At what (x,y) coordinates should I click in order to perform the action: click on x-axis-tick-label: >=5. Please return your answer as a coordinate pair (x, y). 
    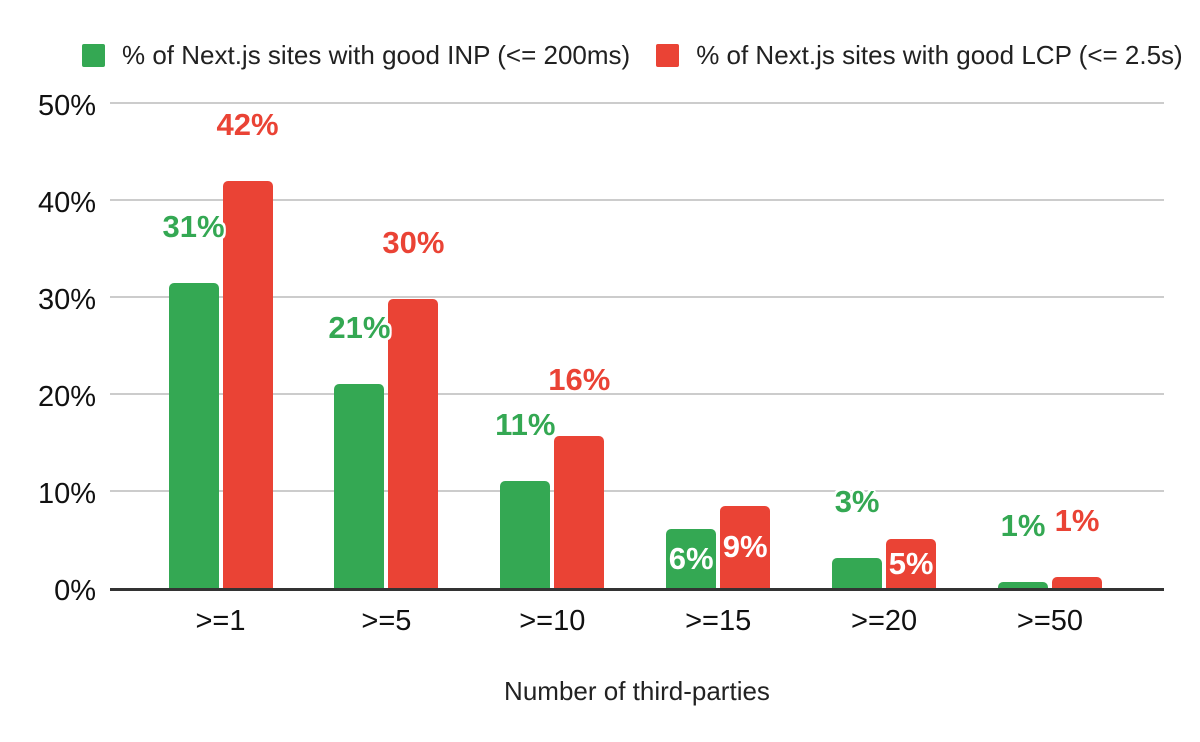
    Looking at the image, I should click on (386, 621).